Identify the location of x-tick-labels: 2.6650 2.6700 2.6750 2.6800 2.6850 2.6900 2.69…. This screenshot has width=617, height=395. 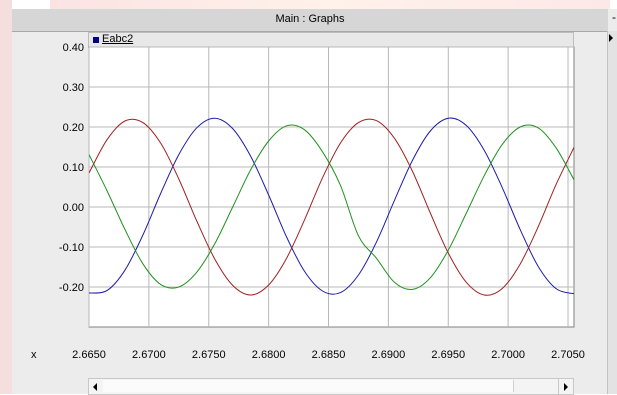
(328, 355).